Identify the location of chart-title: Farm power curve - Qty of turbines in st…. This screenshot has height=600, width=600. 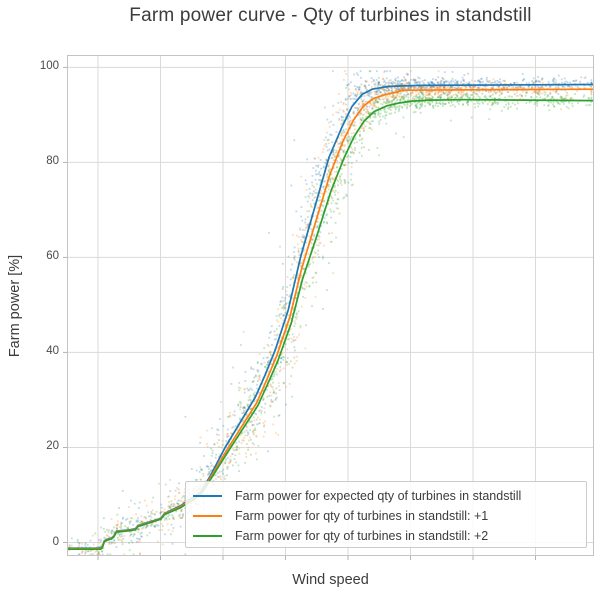
(330, 15).